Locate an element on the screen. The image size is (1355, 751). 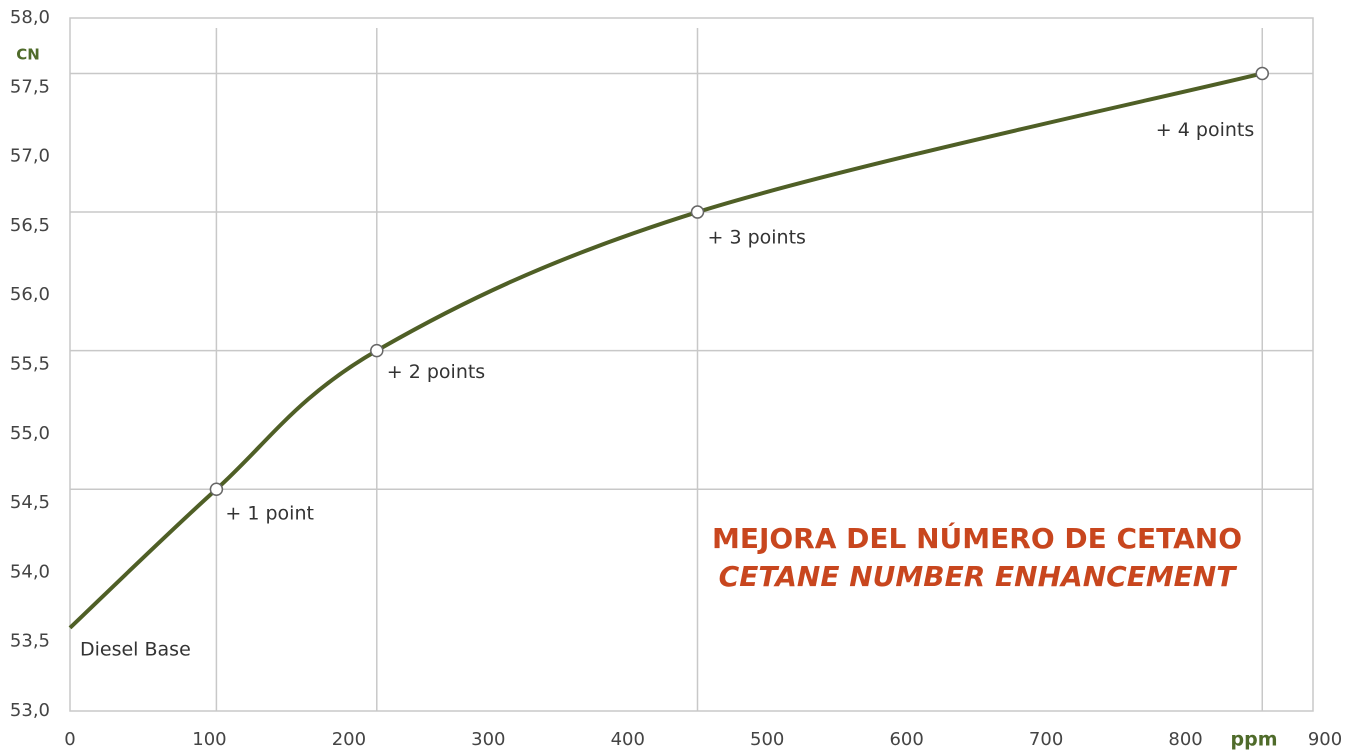
y-tick-label: 54,0 is located at coordinates (30, 571).